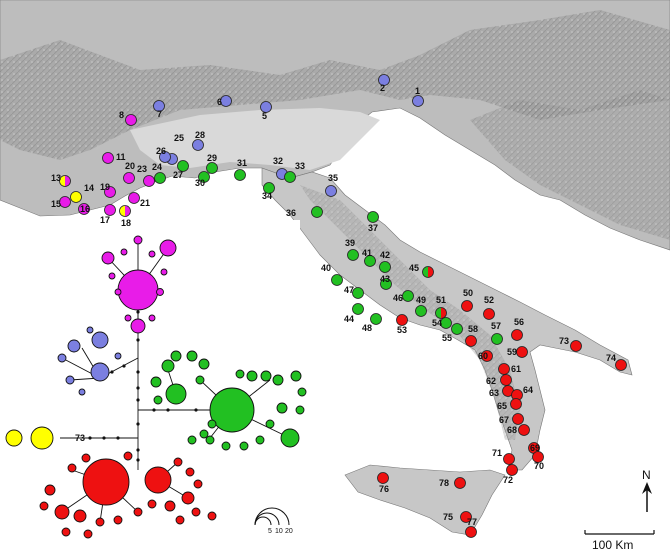 This screenshot has height=556, width=670. I want to click on site-marker-37: 37, so click(373, 222).